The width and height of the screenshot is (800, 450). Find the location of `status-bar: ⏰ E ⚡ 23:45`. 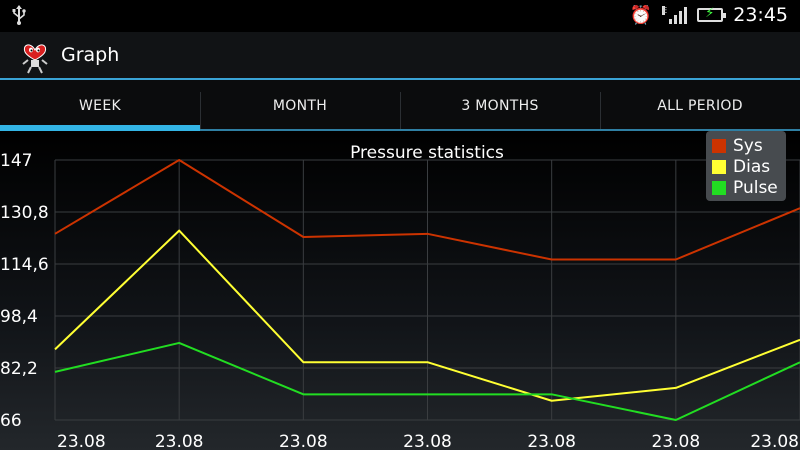

status-bar: ⏰ E ⚡ 23:45 is located at coordinates (400, 16).